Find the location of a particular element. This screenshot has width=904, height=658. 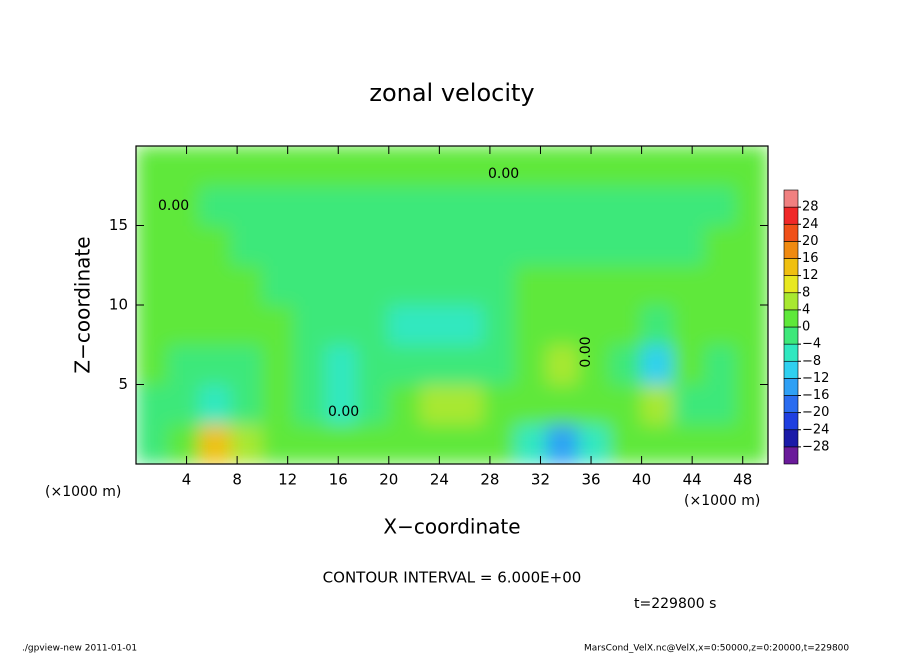

colorbar-label: −8 is located at coordinates (811, 361).